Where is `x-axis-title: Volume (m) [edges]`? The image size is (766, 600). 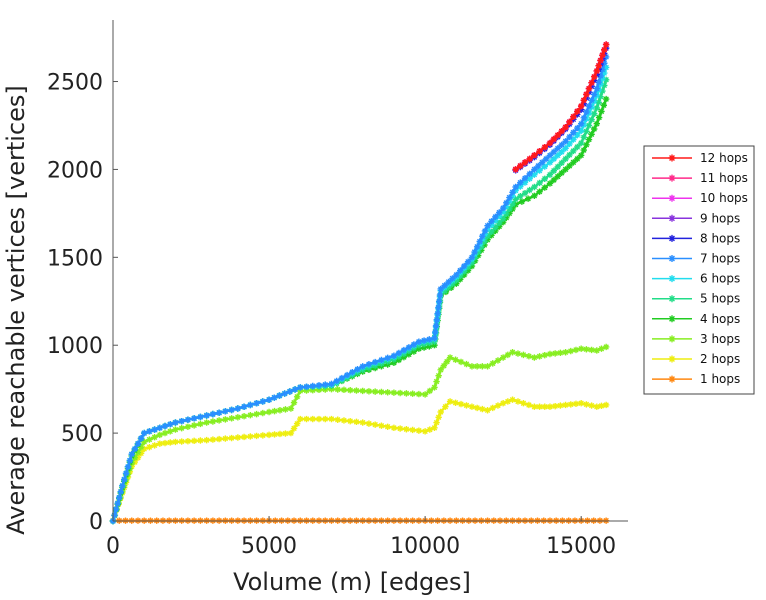
x-axis-title: Volume (m) [edges] is located at coordinates (352, 582).